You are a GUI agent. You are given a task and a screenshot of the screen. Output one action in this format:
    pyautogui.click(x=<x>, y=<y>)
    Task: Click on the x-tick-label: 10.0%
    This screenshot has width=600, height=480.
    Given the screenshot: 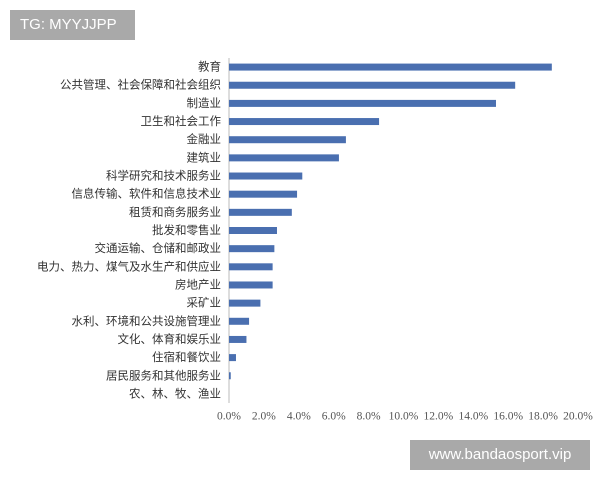 What is the action you would take?
    pyautogui.click(x=404, y=417)
    